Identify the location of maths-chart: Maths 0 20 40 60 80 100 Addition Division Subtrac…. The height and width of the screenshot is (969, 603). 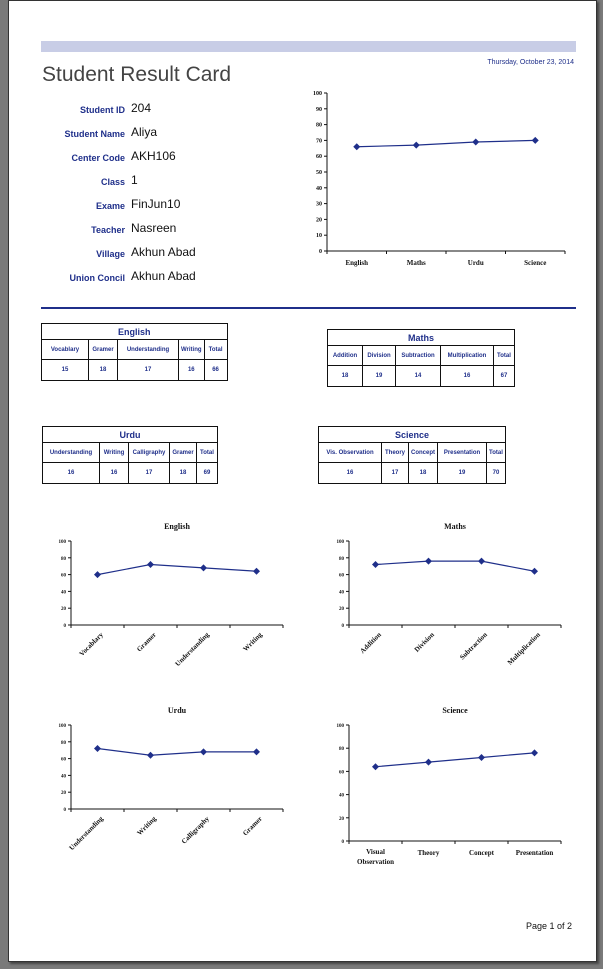
(449, 594).